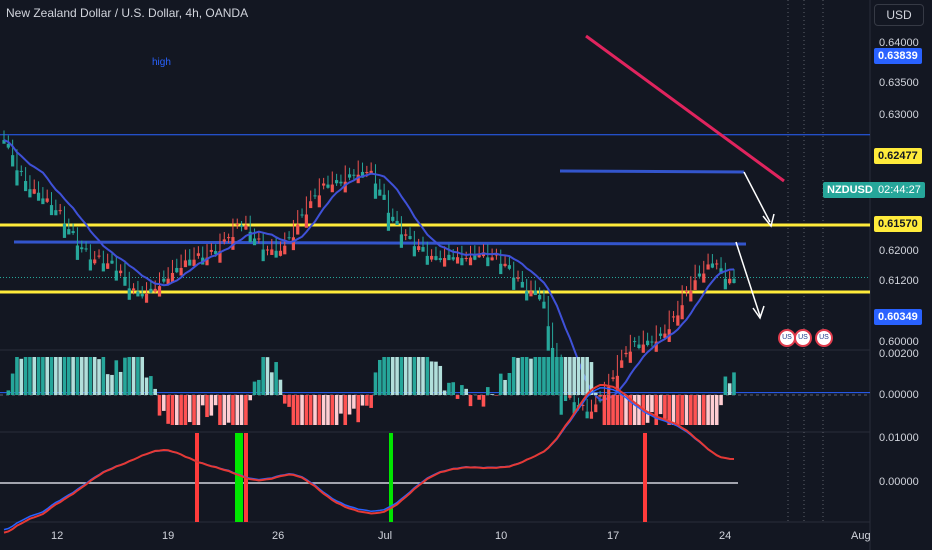 This screenshot has height=550, width=932. Describe the element at coordinates (899, 15) in the screenshot. I see `currency-button: USD` at that location.